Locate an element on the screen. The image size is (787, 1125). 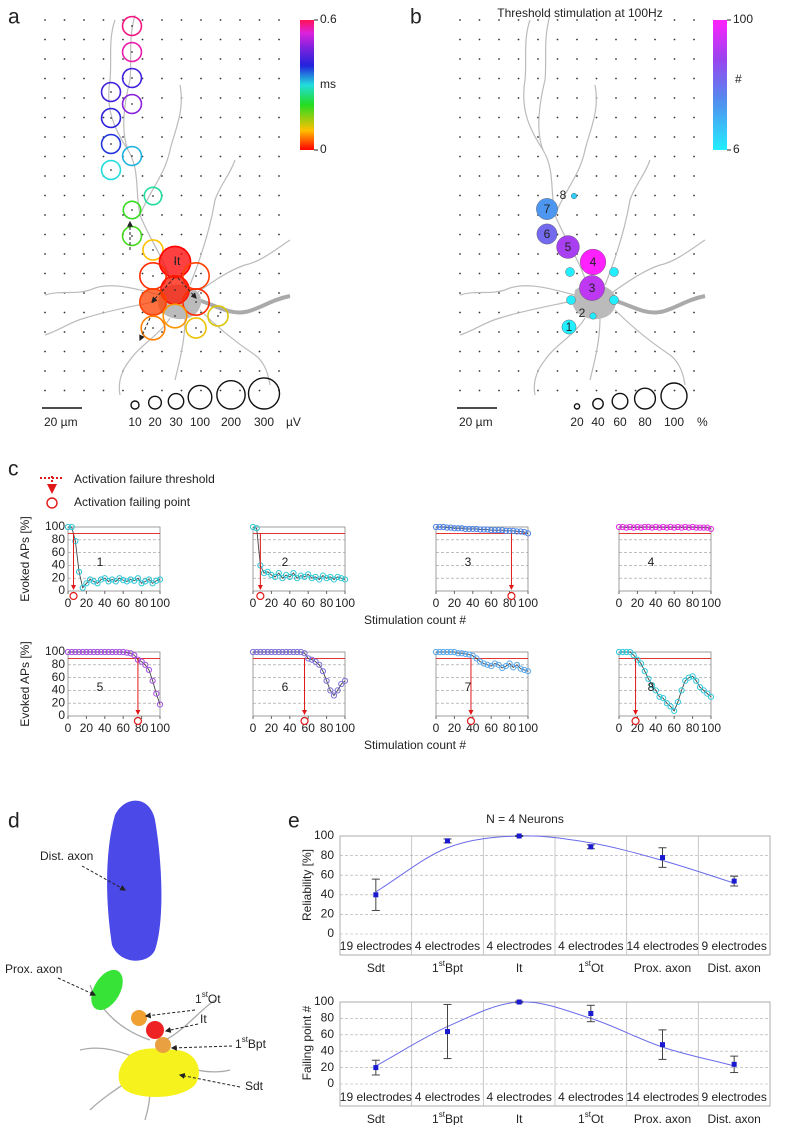
panel-d-shapes is located at coordinates (149, 960).